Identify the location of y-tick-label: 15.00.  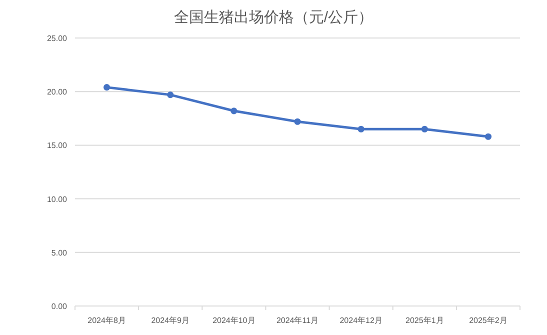
(57, 145).